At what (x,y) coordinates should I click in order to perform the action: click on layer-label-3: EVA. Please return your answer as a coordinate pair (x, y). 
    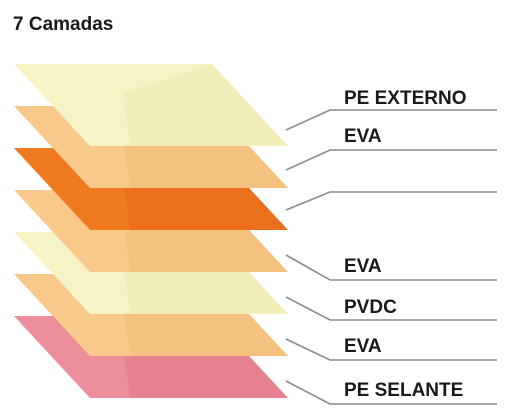
    Looking at the image, I should click on (363, 266).